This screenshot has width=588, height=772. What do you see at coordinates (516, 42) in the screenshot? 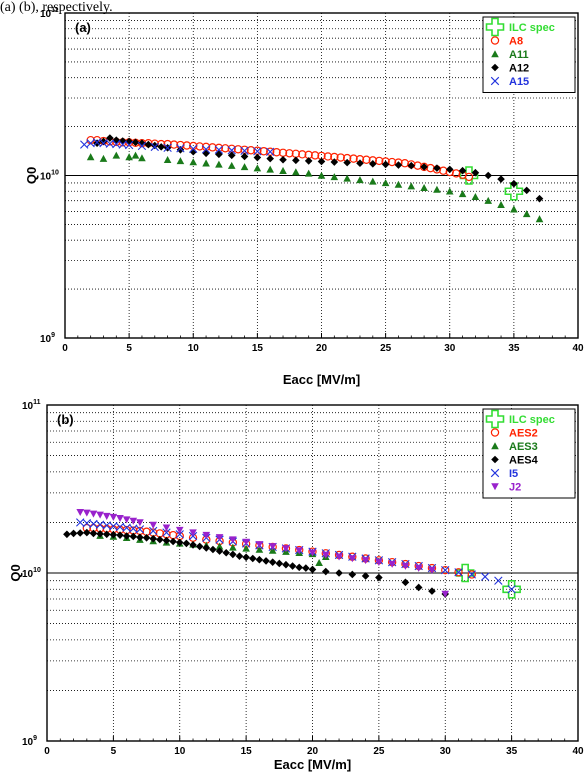
I see `legend-a8-label: A8` at bounding box center [516, 42].